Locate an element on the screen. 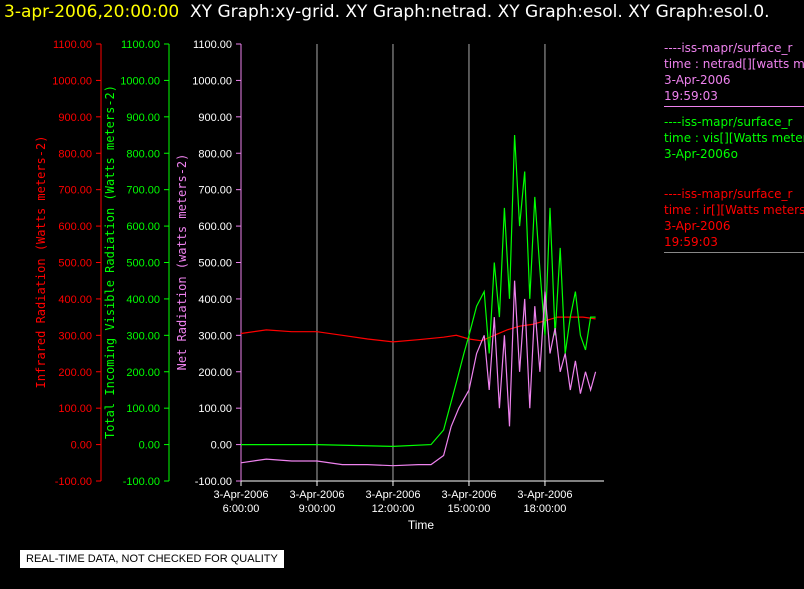 This screenshot has height=589, width=804. y-axis-label: Net Radiation (watts meters-2) is located at coordinates (182, 262).